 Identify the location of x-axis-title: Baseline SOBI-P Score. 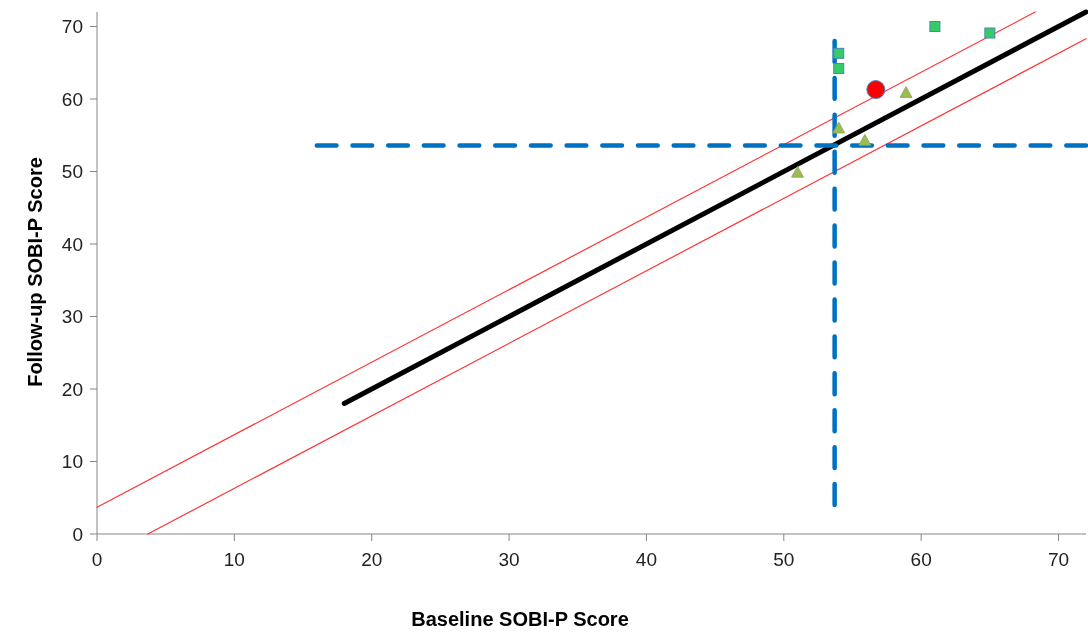
(520, 619).